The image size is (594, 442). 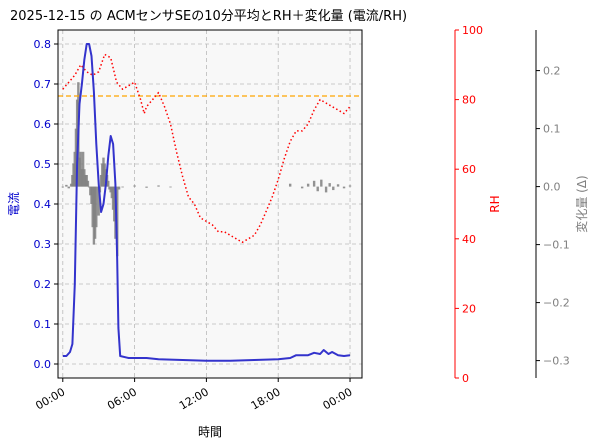 I want to click on x-axis-label: 時間, so click(x=210, y=432).